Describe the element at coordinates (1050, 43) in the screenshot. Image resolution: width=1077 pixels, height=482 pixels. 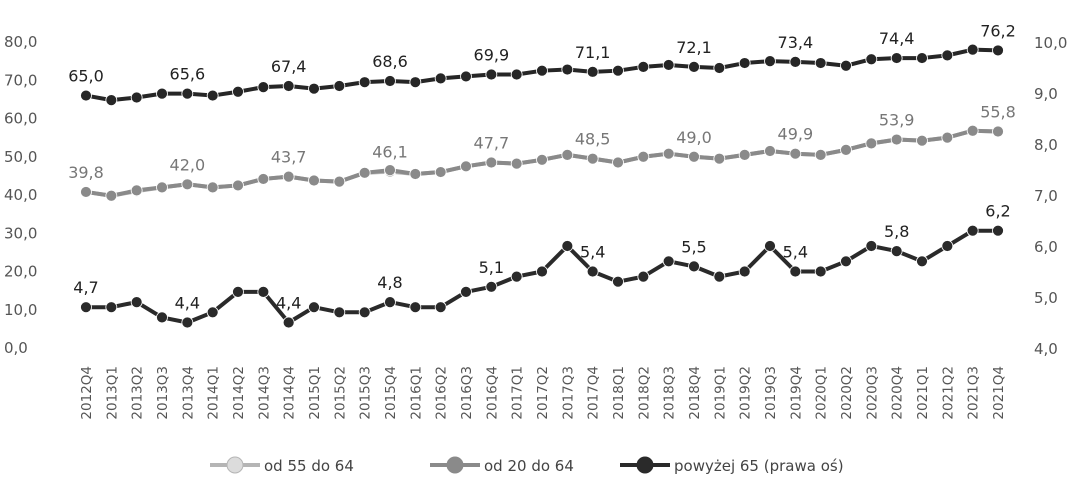
I see `right-tick-label: 10,0` at that location.